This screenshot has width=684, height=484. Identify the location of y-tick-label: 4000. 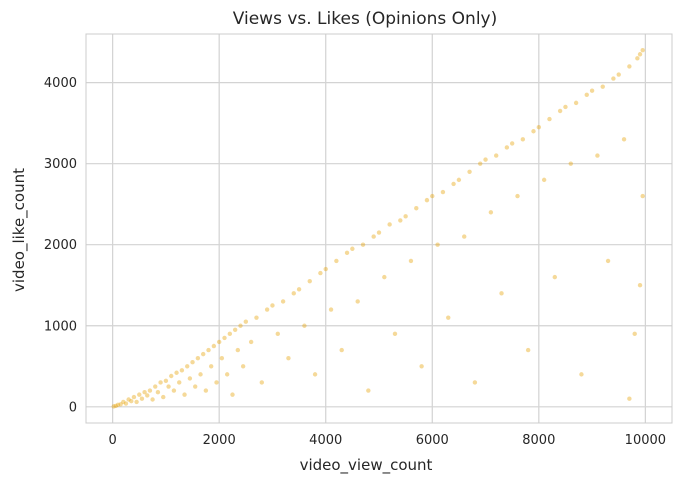
(60, 83).